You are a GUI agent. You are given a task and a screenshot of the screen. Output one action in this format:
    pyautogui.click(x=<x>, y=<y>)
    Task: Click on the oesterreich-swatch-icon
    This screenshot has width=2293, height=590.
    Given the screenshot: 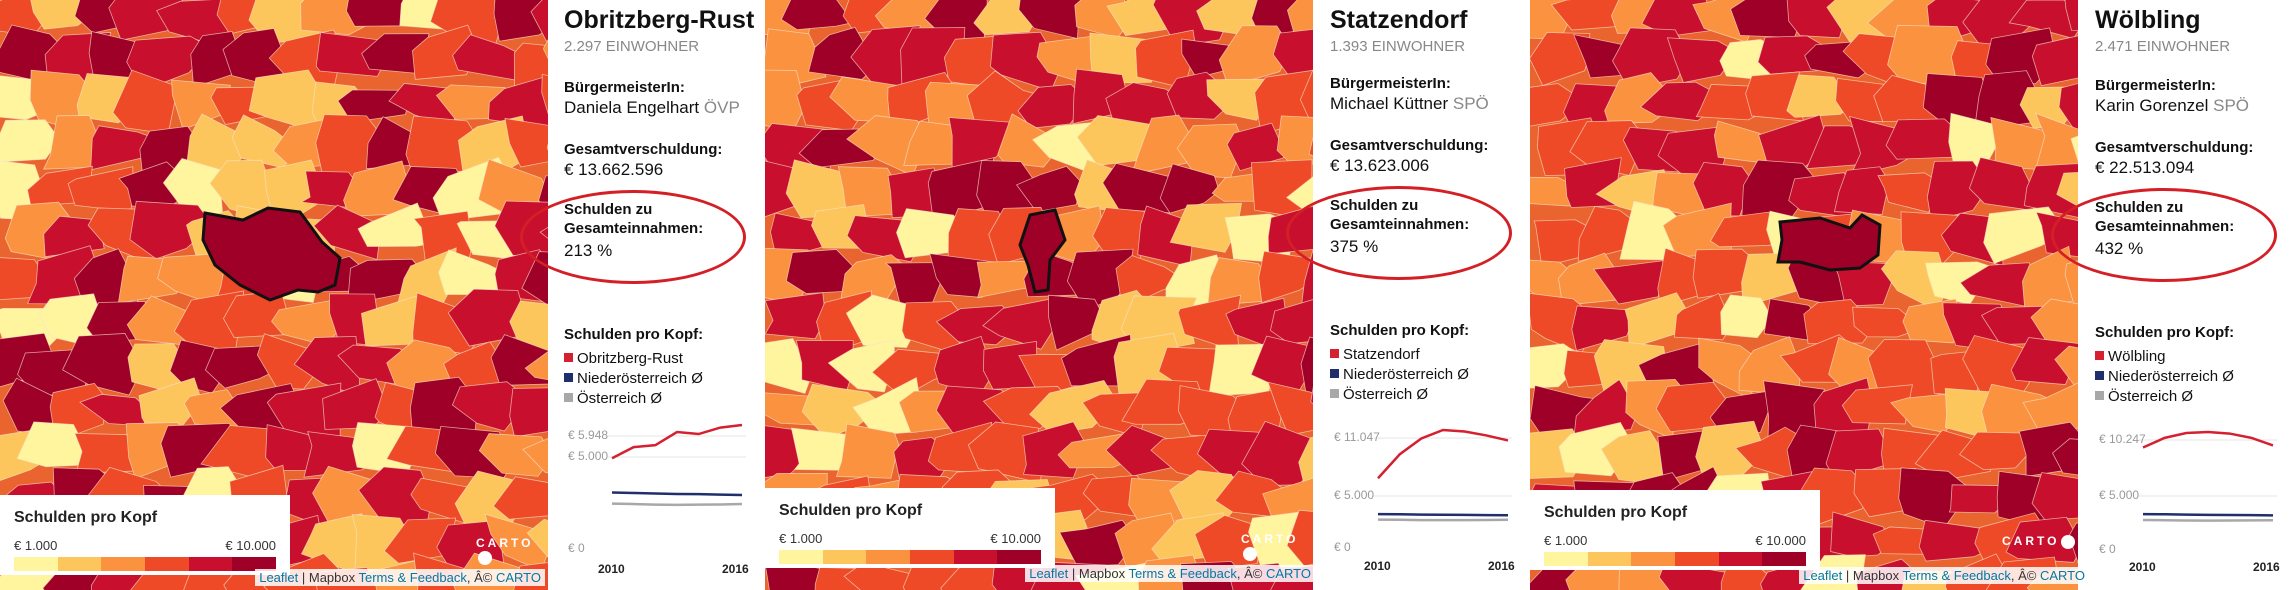 What is the action you would take?
    pyautogui.click(x=568, y=397)
    